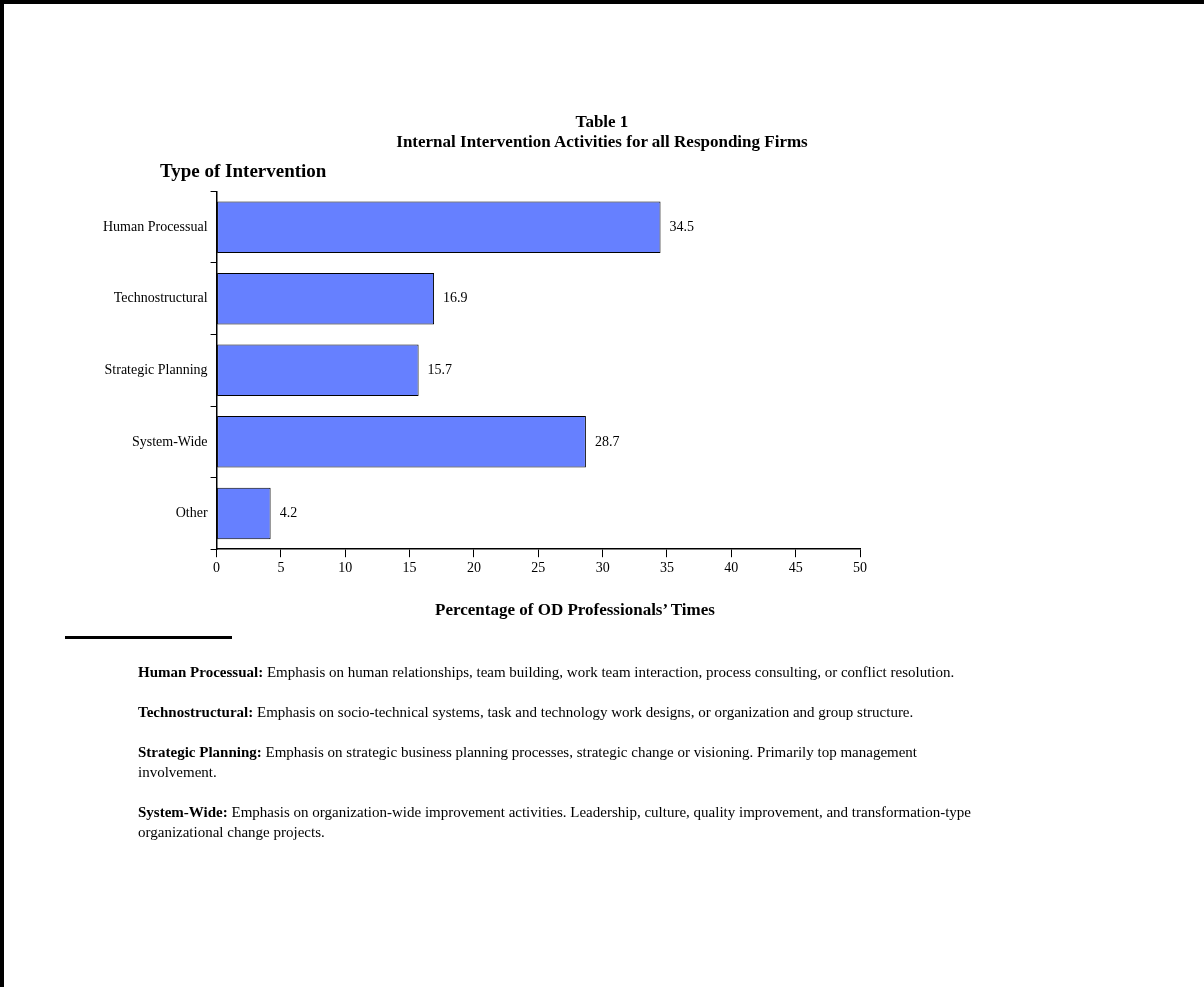 This screenshot has height=987, width=1204. What do you see at coordinates (526, 712) in the screenshot?
I see `text: Technostructural: Emphasis on socio-technical systems, task and technology work designs, or organization and group structure.` at bounding box center [526, 712].